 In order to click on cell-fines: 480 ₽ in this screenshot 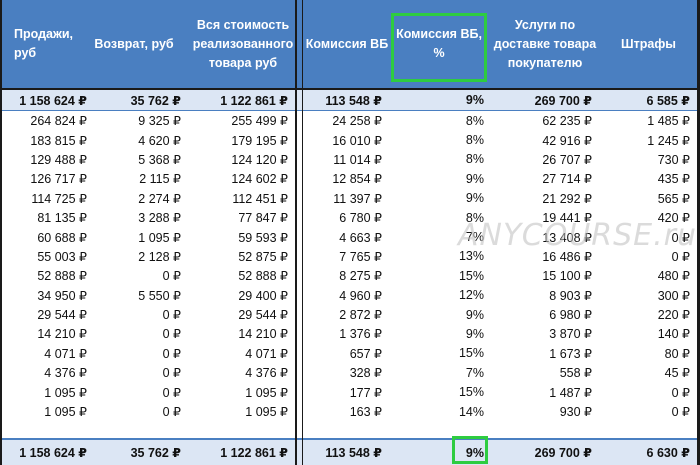, I will do `click(673, 276)`.